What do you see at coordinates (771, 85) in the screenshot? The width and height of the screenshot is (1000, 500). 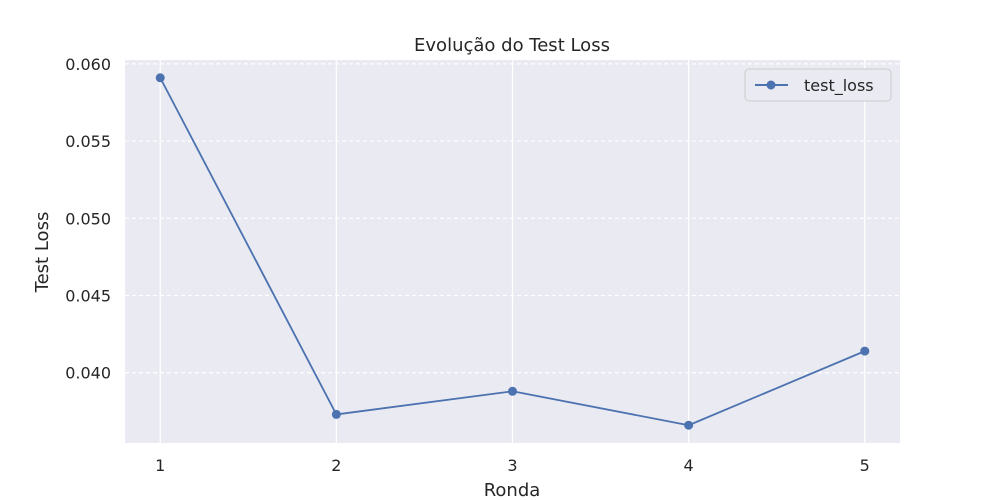 I see `legend-series-marker` at bounding box center [771, 85].